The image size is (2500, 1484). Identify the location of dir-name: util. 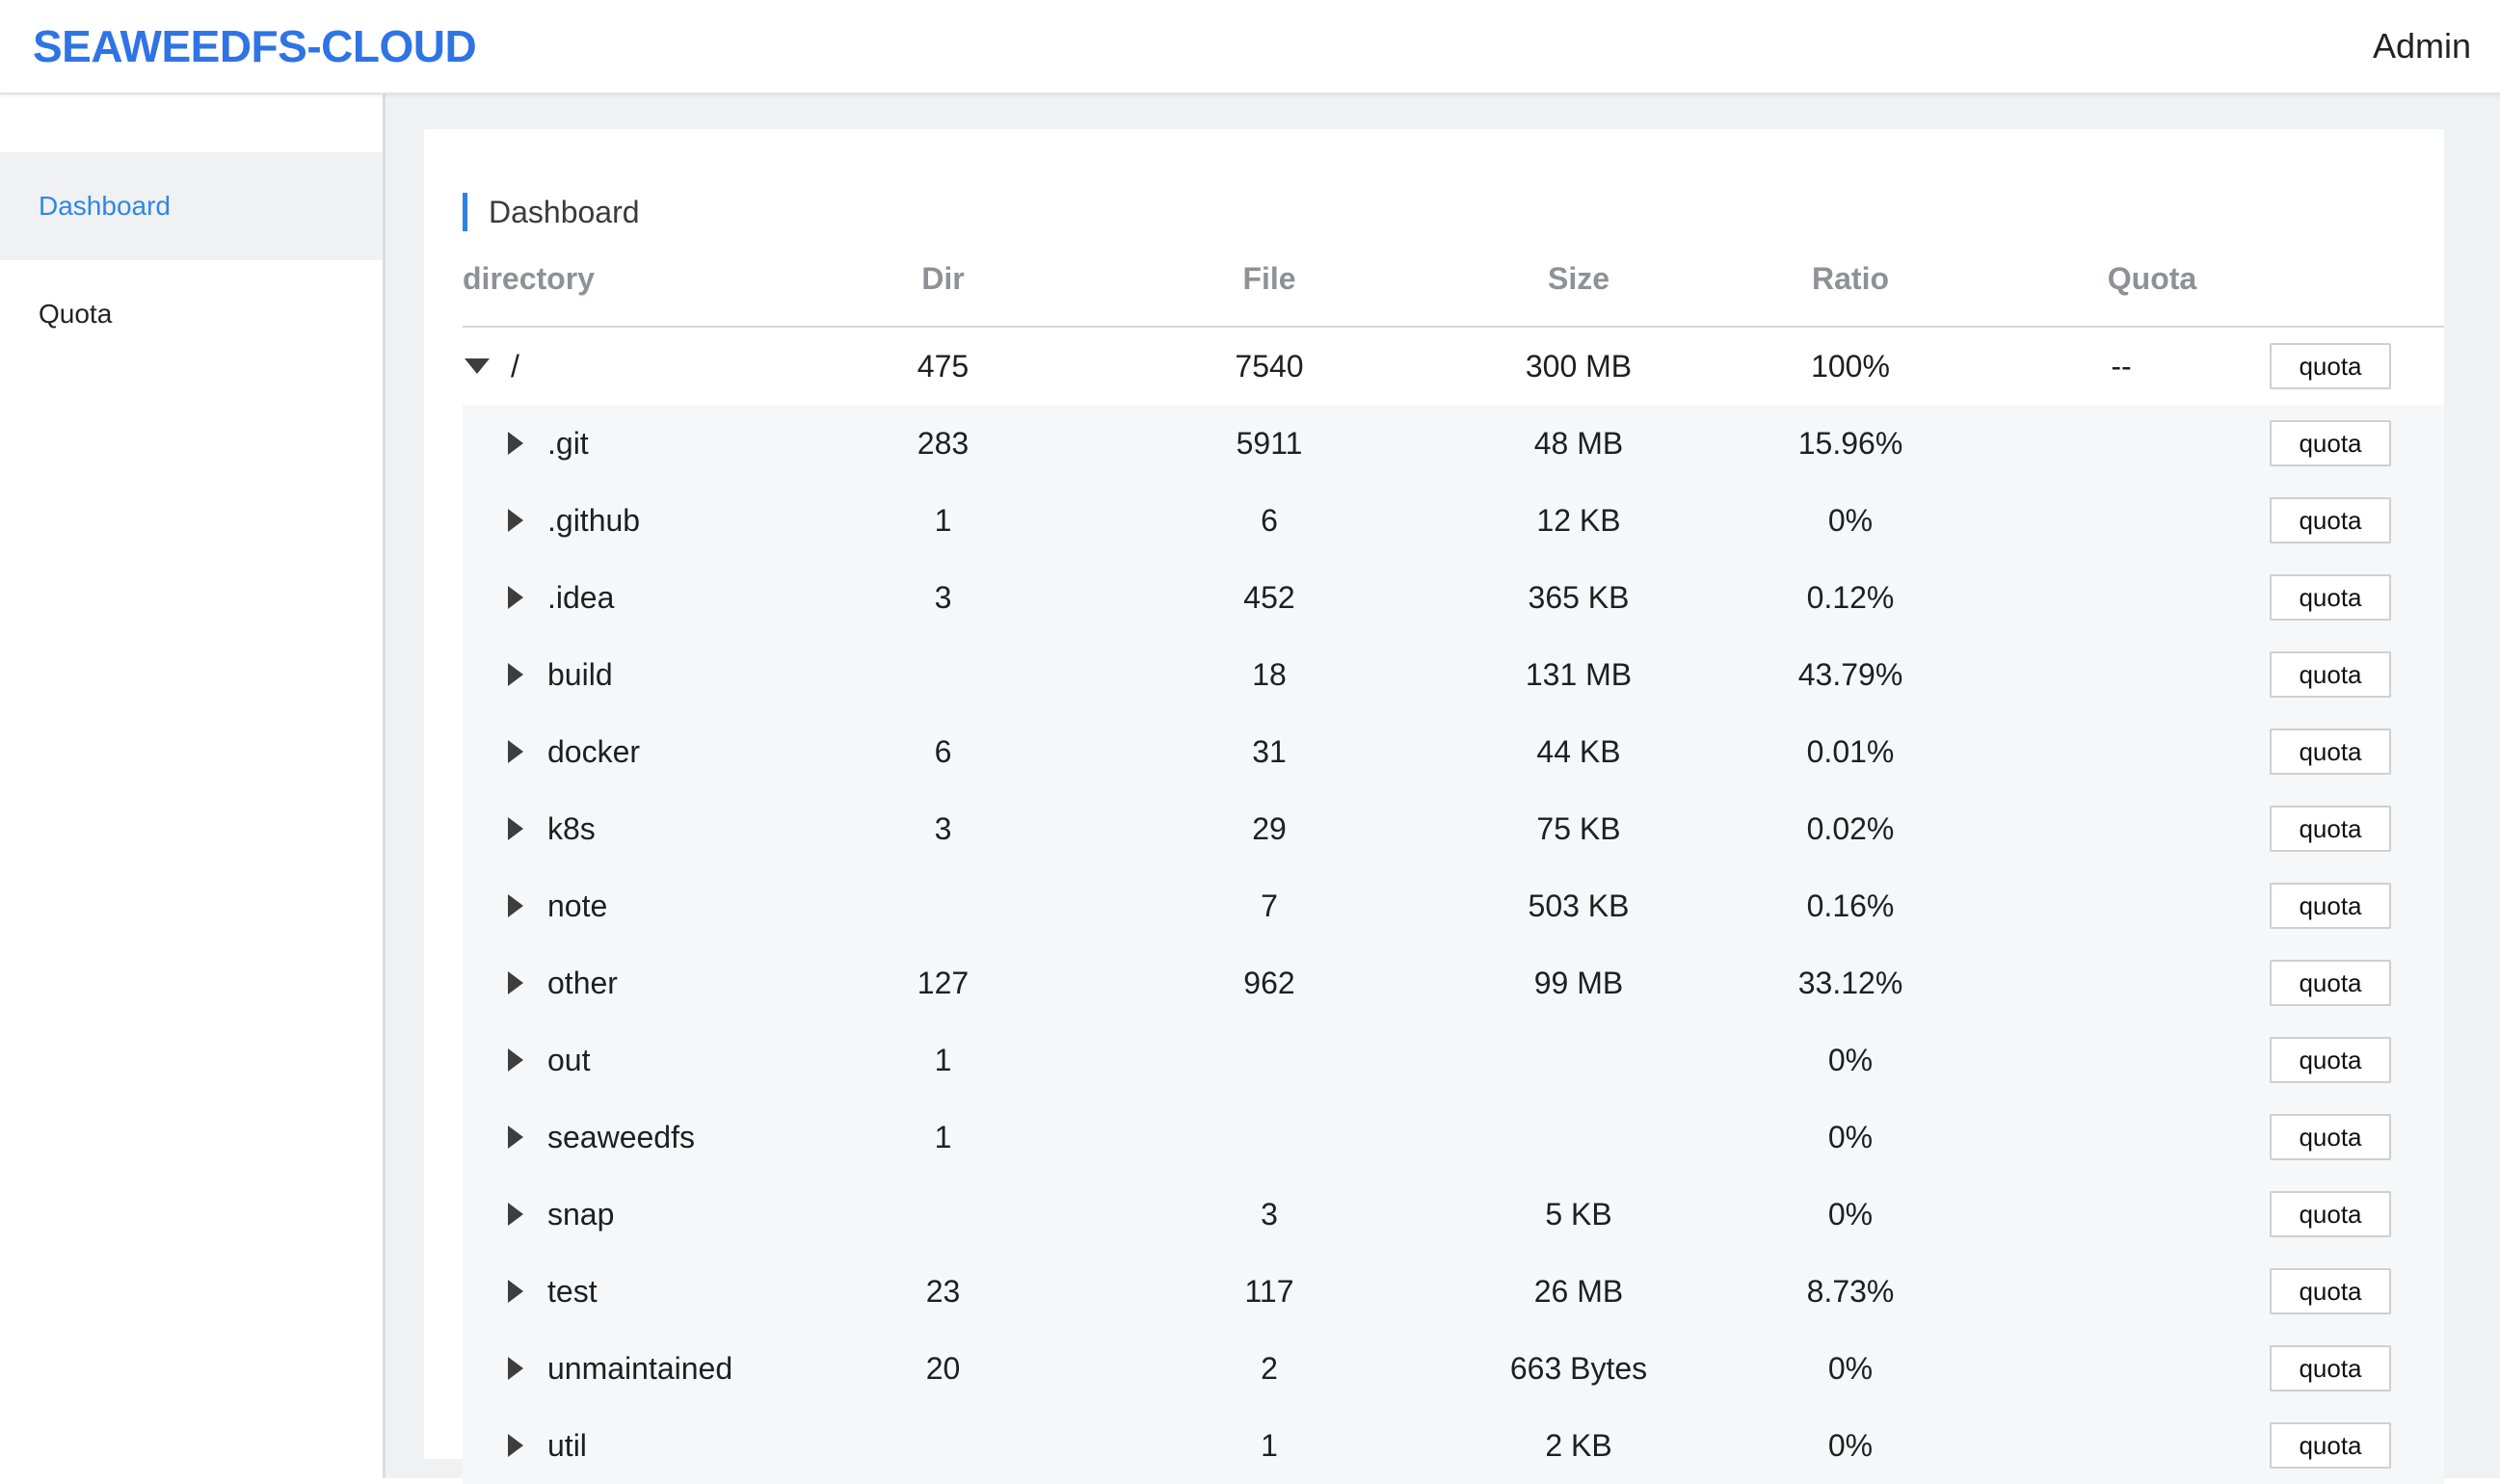
(567, 1445).